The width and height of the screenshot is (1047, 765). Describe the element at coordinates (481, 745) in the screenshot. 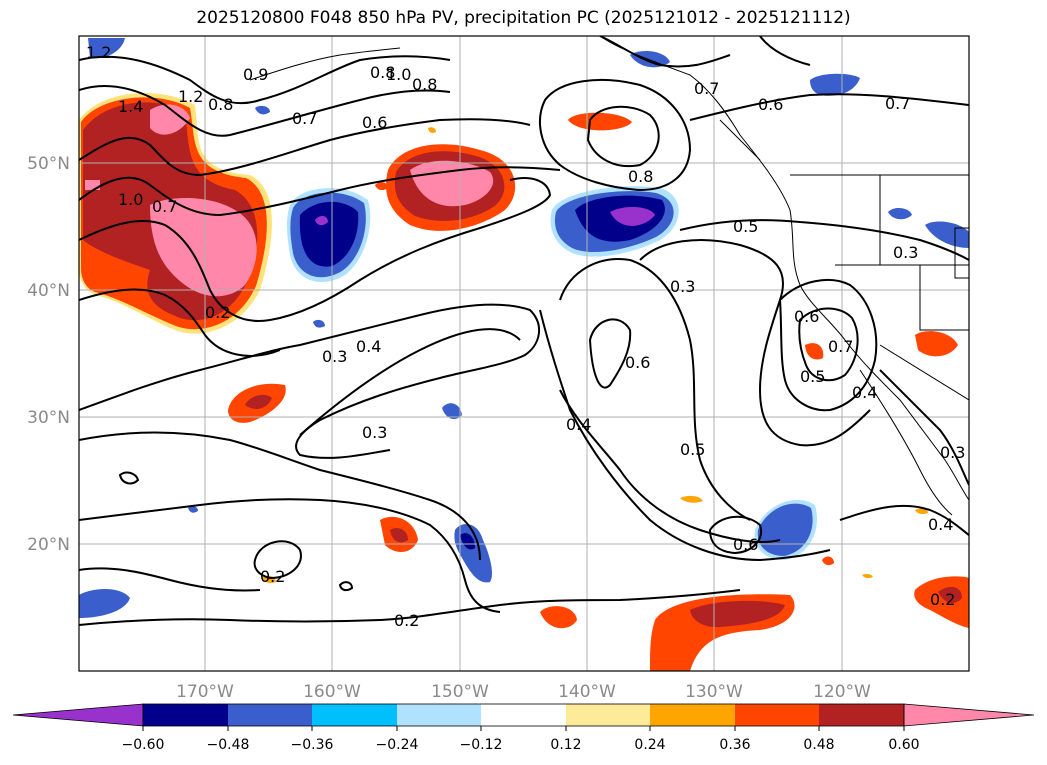

I see `colorbar-tick-label: −0.12` at that location.